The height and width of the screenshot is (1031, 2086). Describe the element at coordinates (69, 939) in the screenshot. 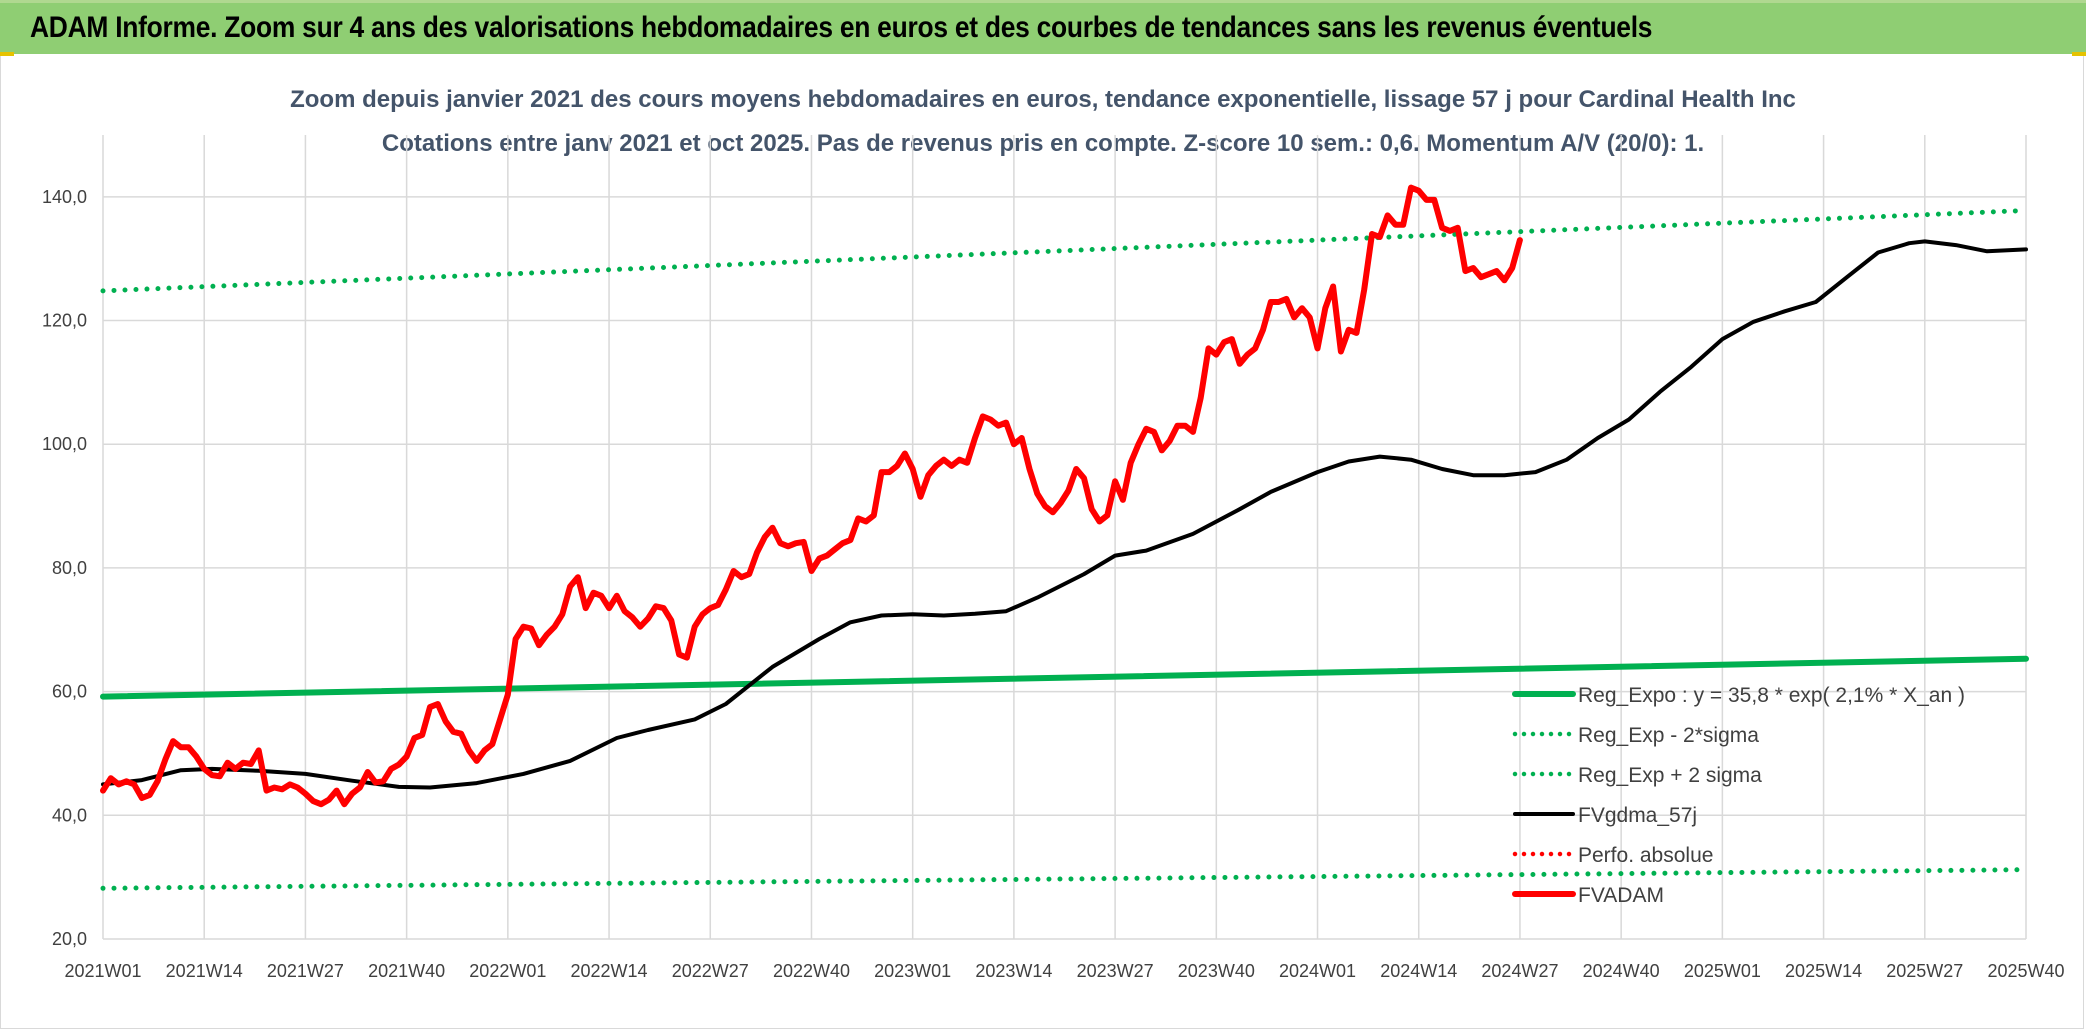

I see `y-tick-label: 20,0` at that location.